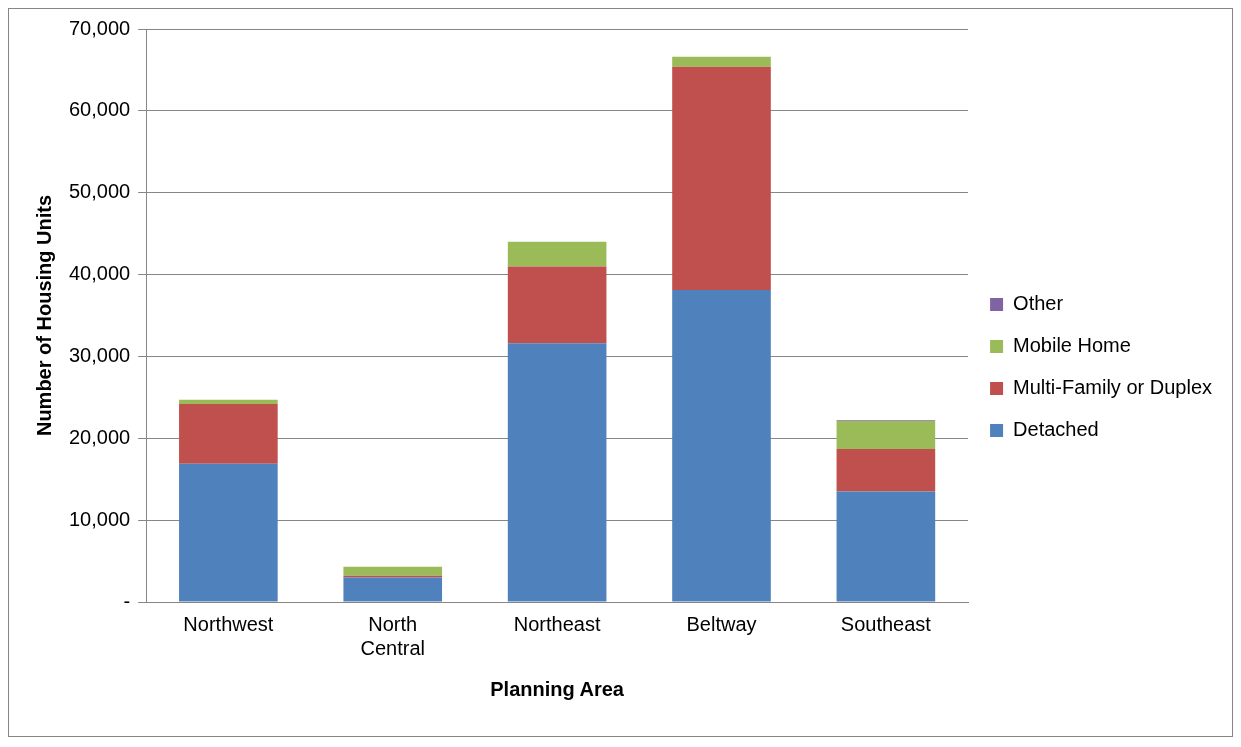 This screenshot has width=1241, height=747. Describe the element at coordinates (1056, 429) in the screenshot. I see `legend-label: Detached` at that location.